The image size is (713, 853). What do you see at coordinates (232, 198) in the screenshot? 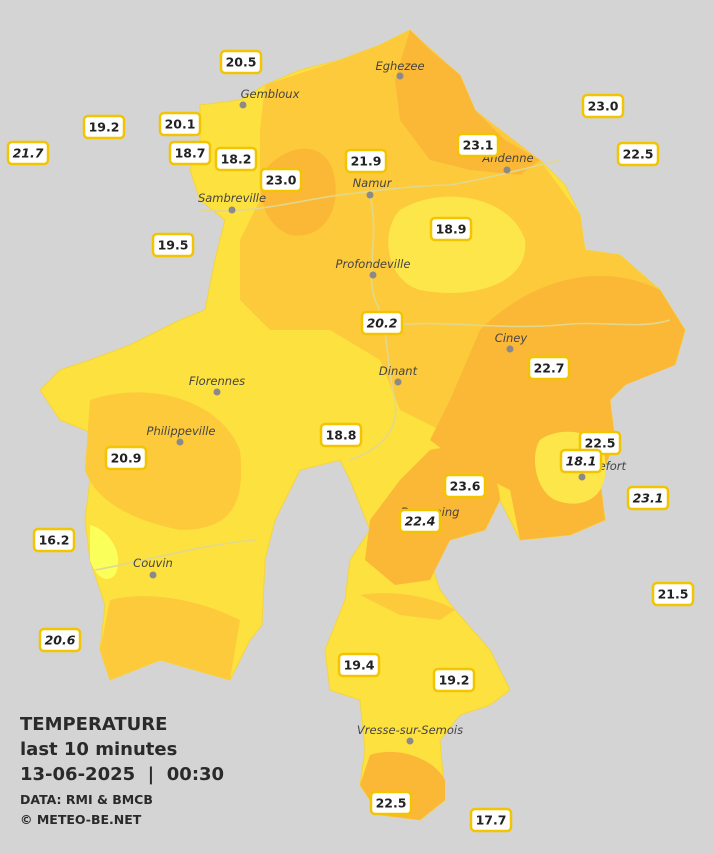
I see `city-label: Sambreville` at bounding box center [232, 198].